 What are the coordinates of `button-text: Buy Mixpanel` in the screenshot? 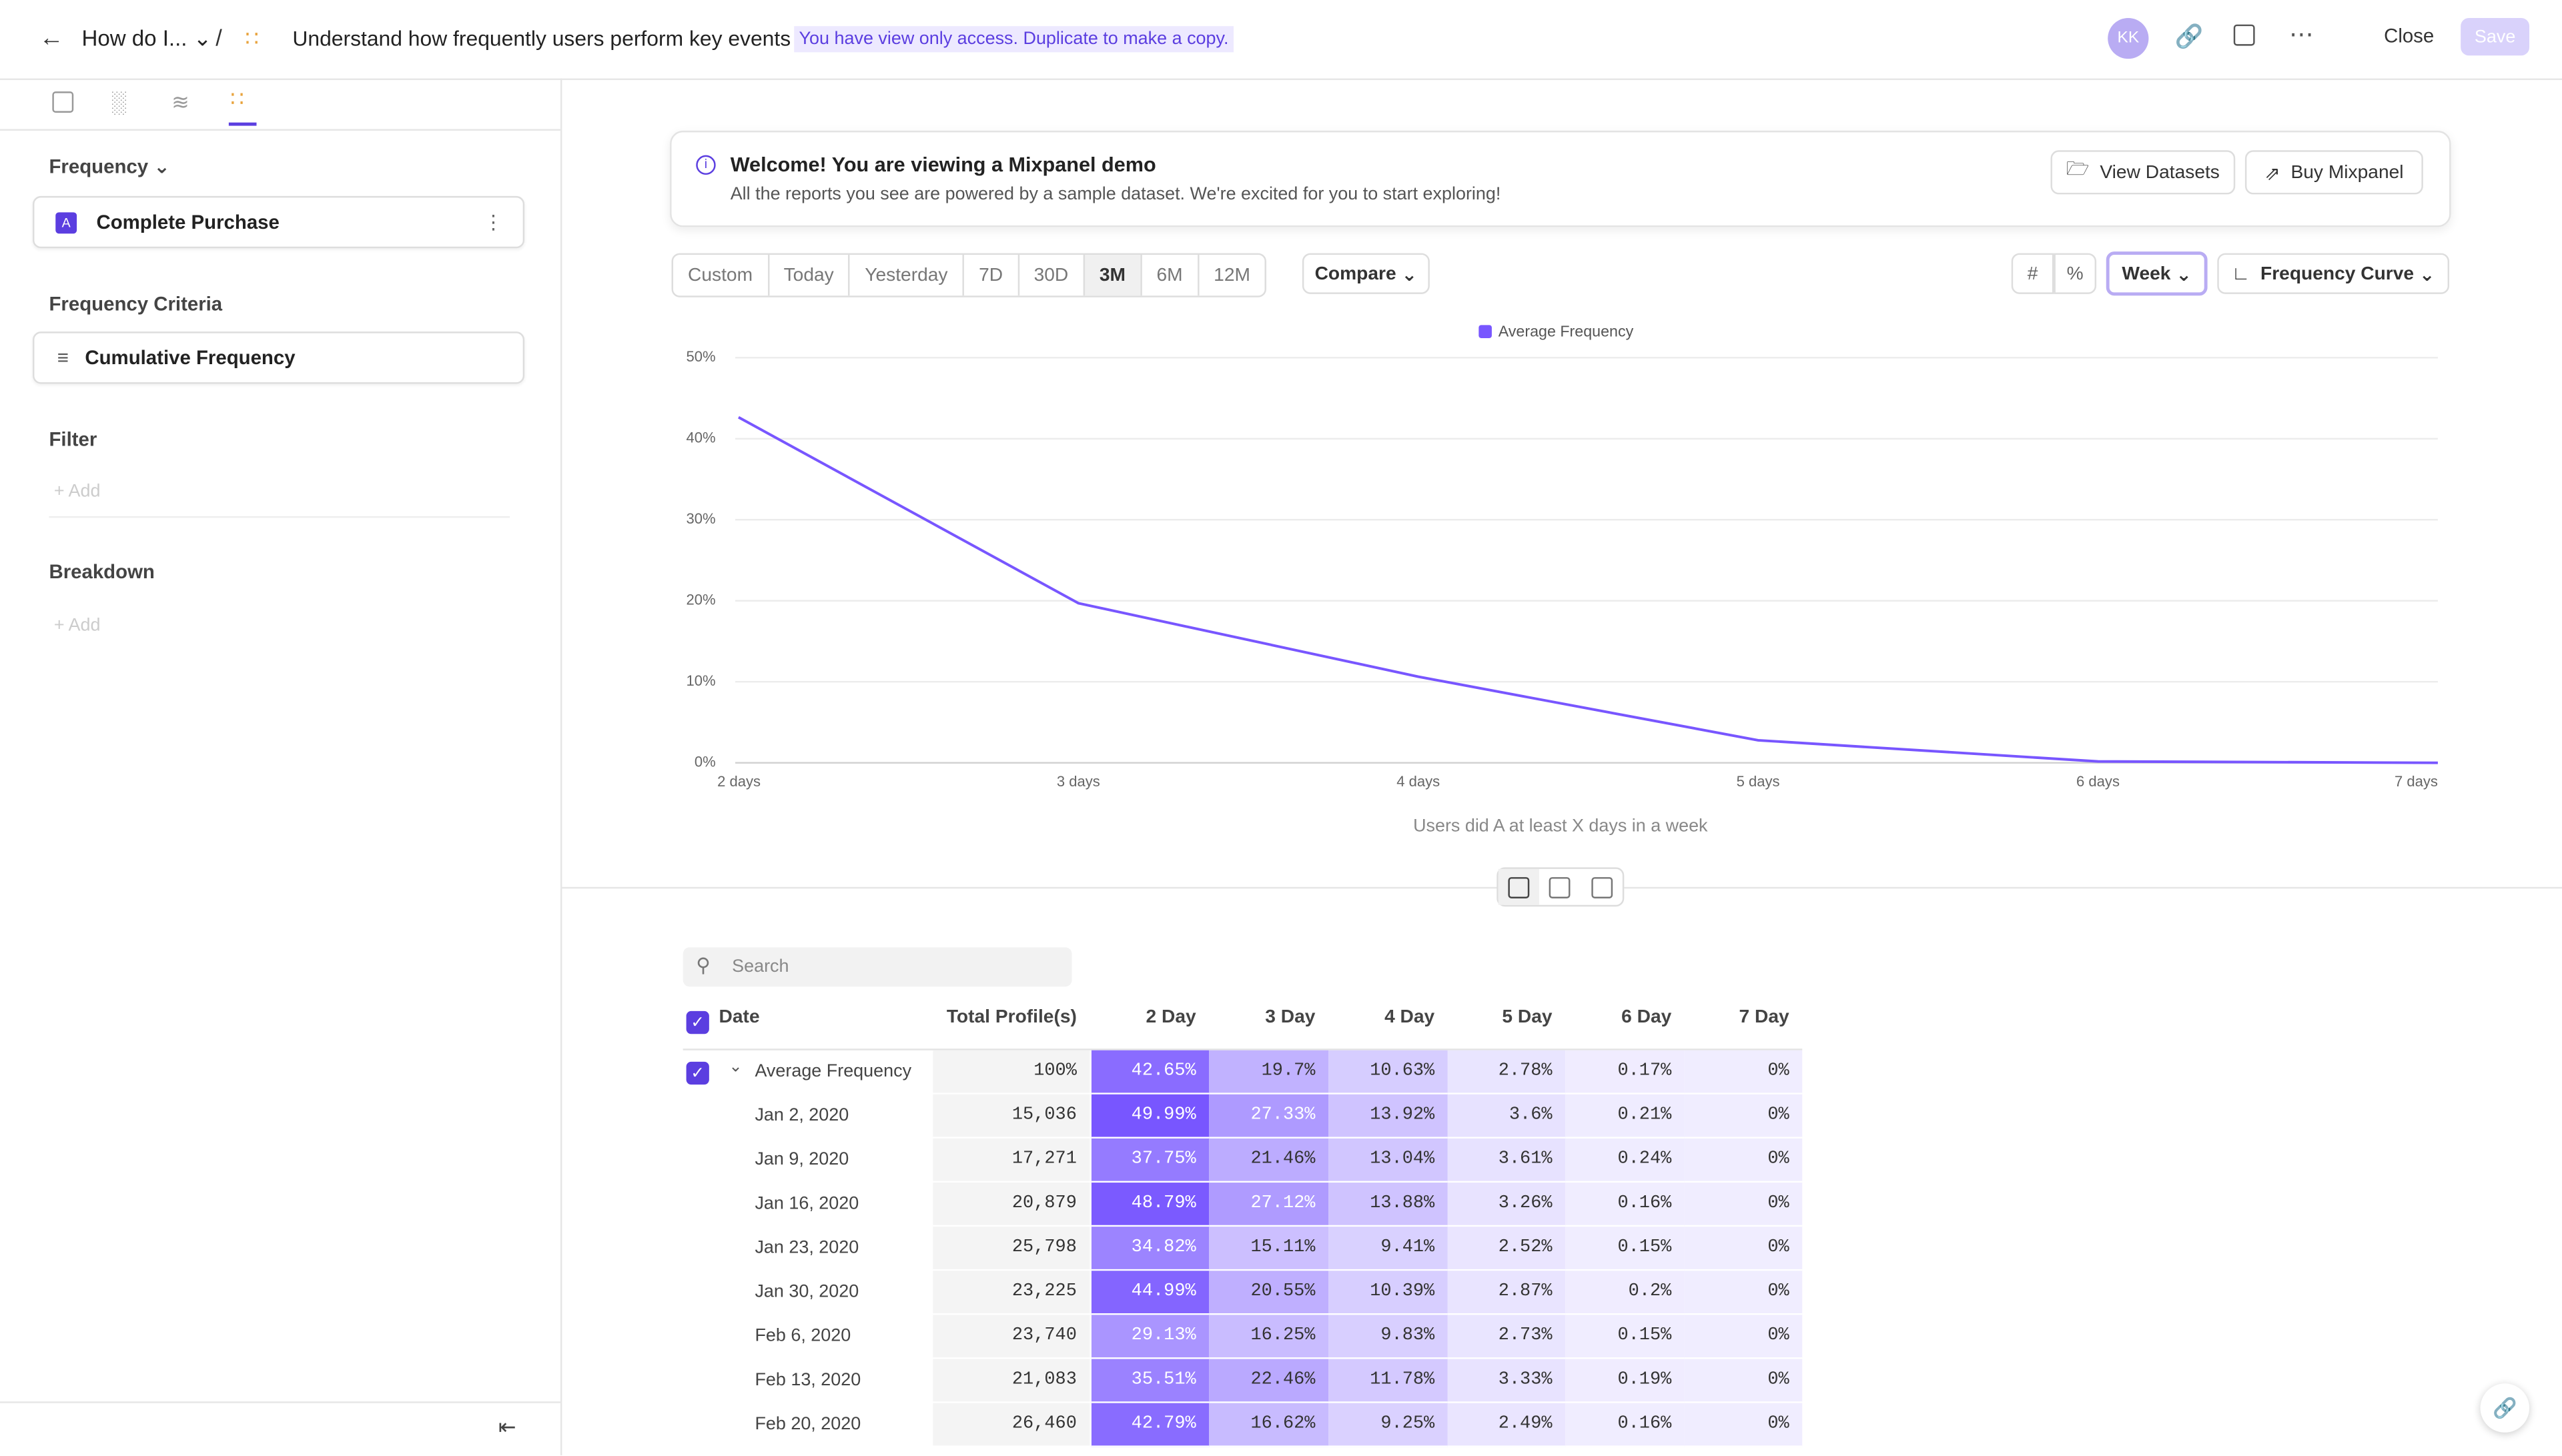 It's located at (2347, 173).